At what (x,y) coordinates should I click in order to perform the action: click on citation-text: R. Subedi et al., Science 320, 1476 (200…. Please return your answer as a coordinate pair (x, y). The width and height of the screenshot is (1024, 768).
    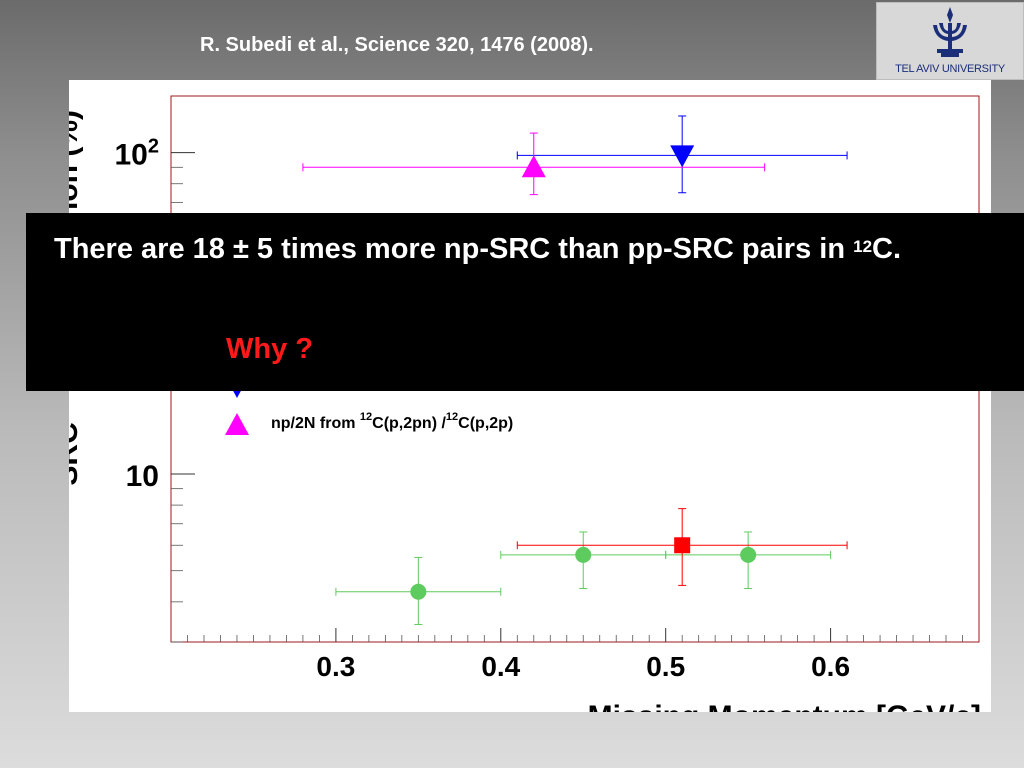
    Looking at the image, I should click on (397, 45).